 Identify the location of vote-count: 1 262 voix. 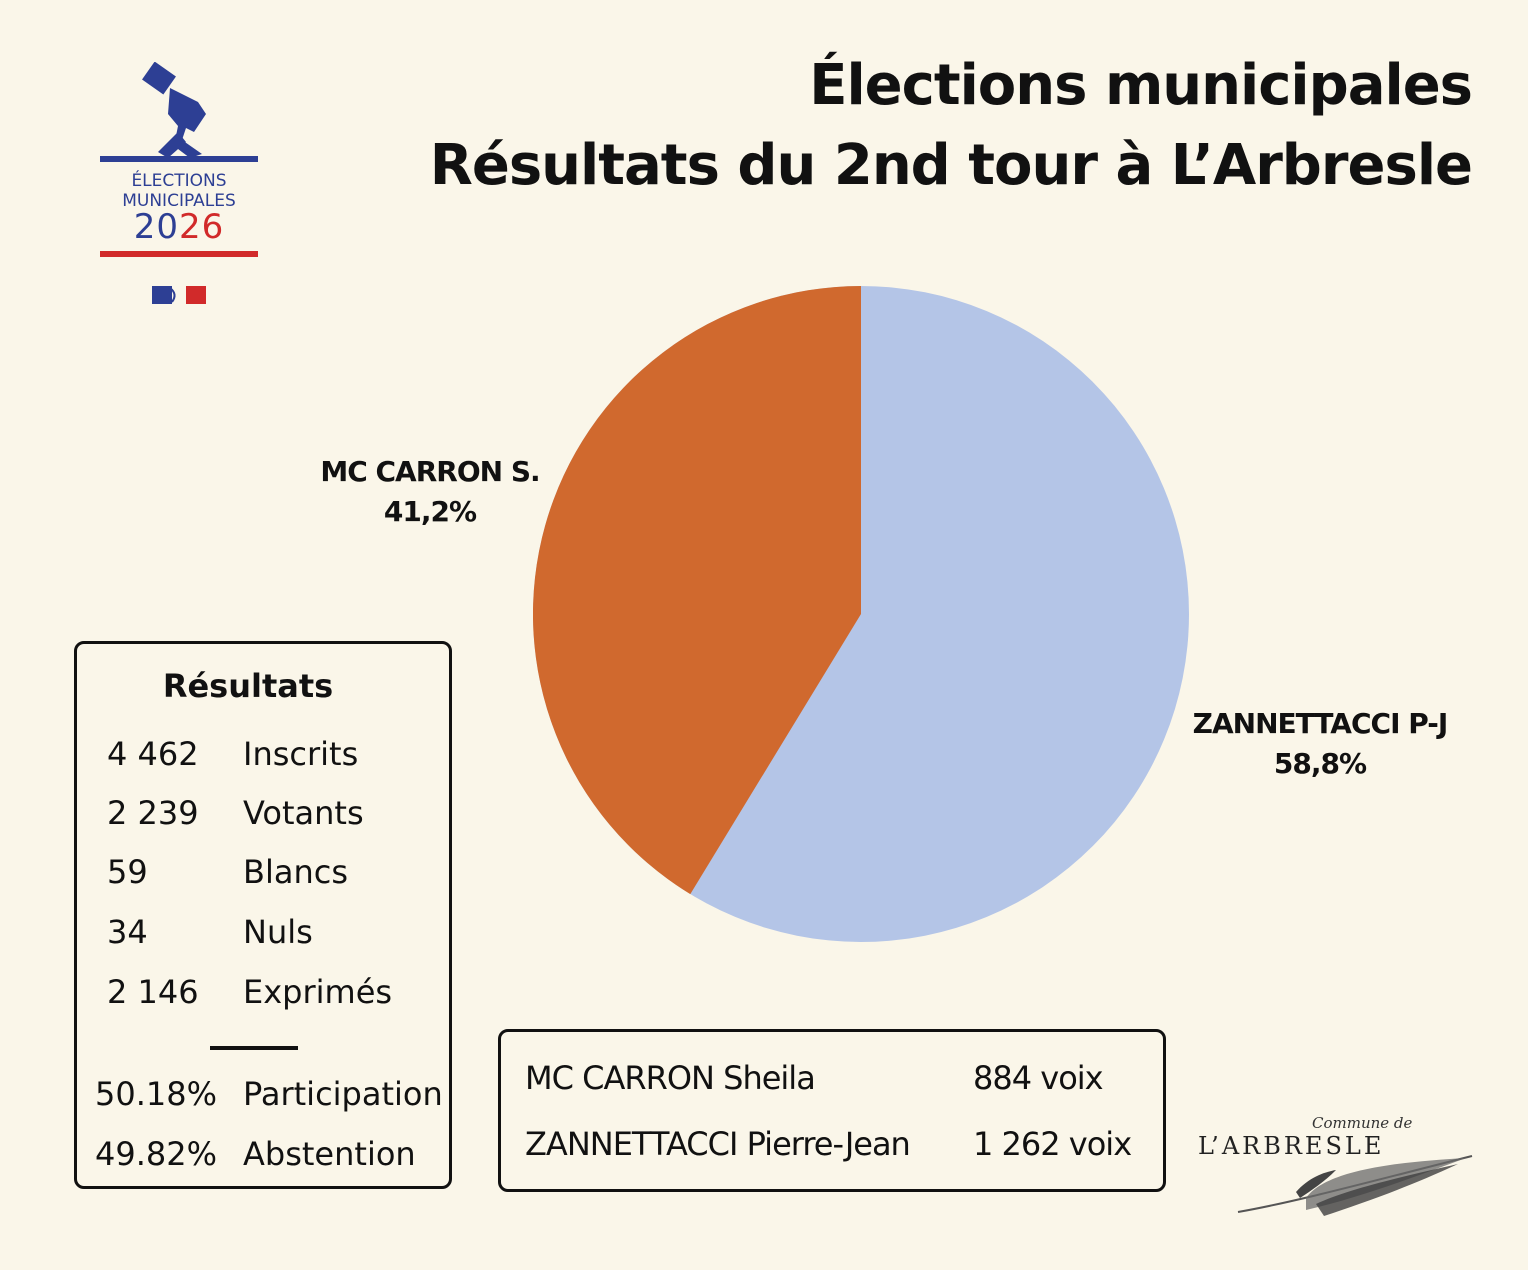
(1052, 1144).